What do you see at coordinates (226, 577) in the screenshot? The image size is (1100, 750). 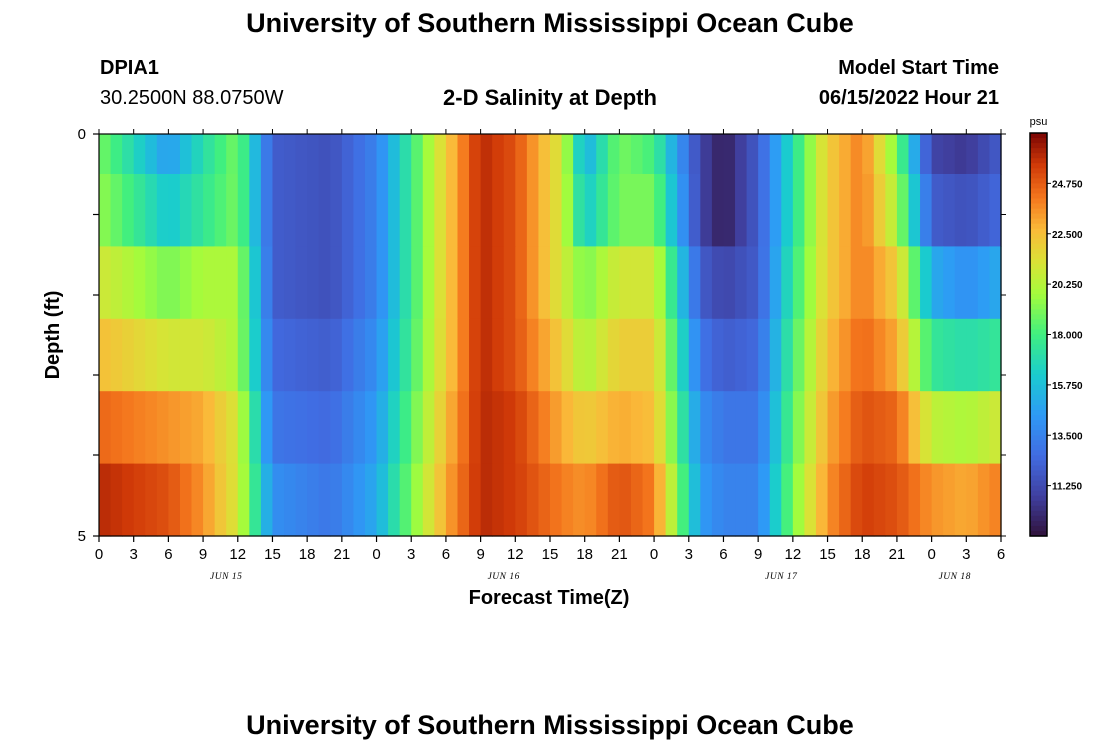 I see `date-label: JUN 15` at bounding box center [226, 577].